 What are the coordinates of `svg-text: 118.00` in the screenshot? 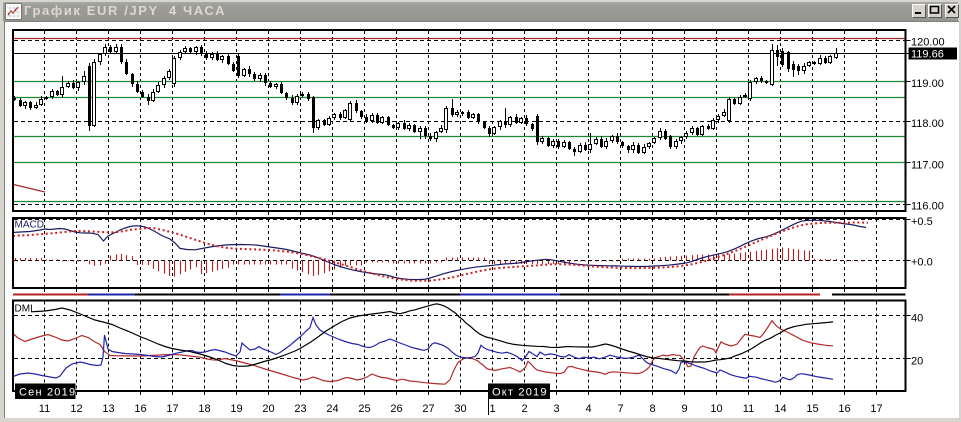 It's located at (927, 124).